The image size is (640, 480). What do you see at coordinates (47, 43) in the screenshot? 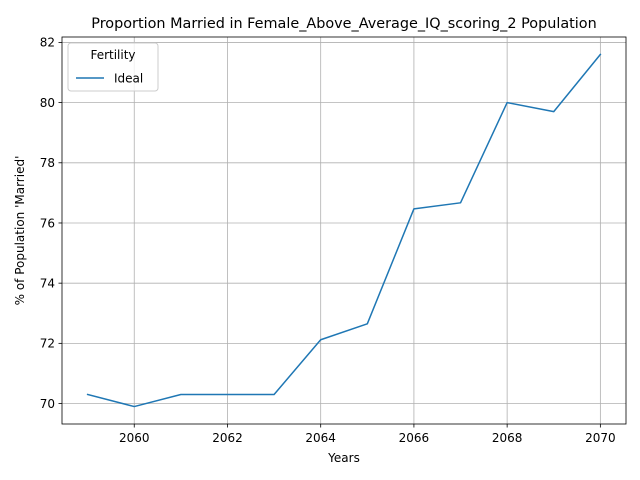
I see `y-tick-label: 82` at bounding box center [47, 43].